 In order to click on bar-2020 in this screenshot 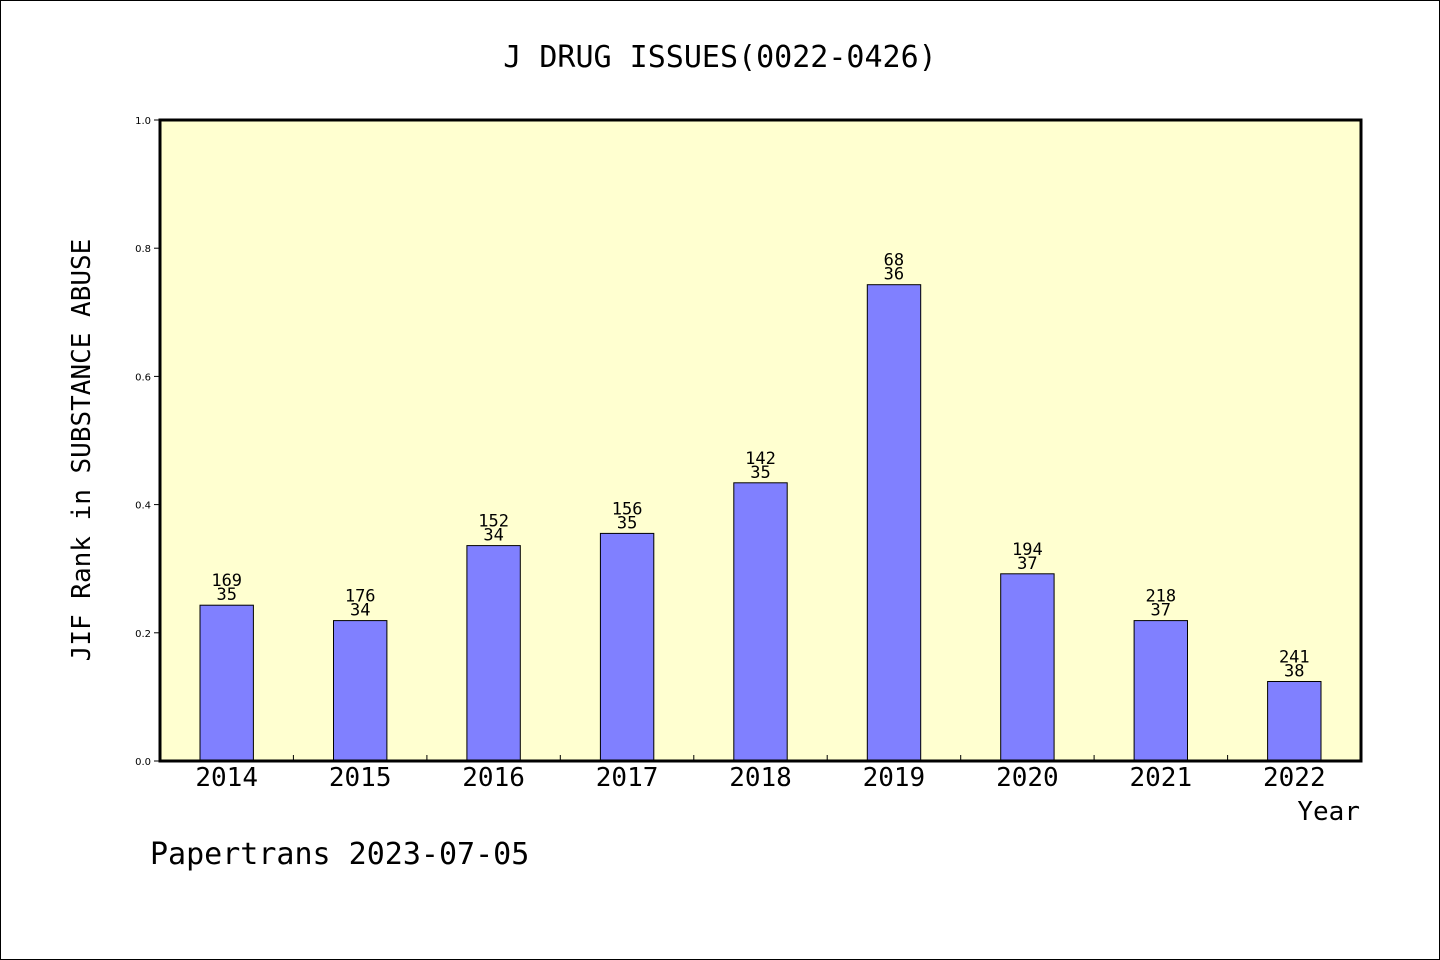, I will do `click(1027, 667)`.